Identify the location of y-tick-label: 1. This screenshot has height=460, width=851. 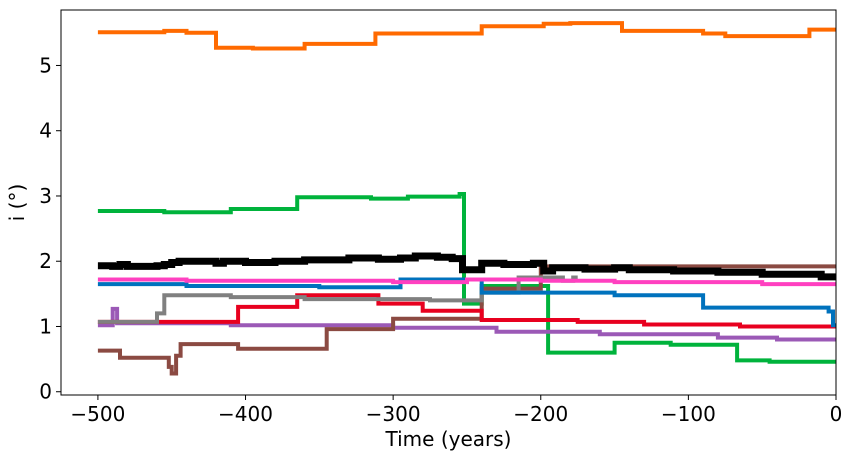
(45, 326).